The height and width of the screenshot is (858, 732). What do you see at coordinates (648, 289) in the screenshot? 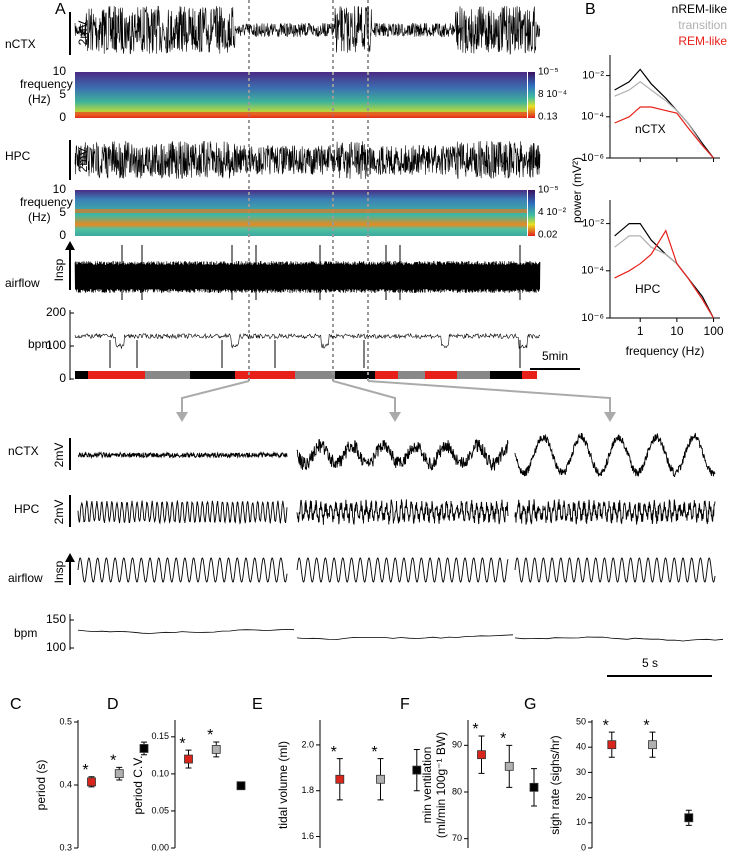
I see `panel-sublabel: HPC` at bounding box center [648, 289].